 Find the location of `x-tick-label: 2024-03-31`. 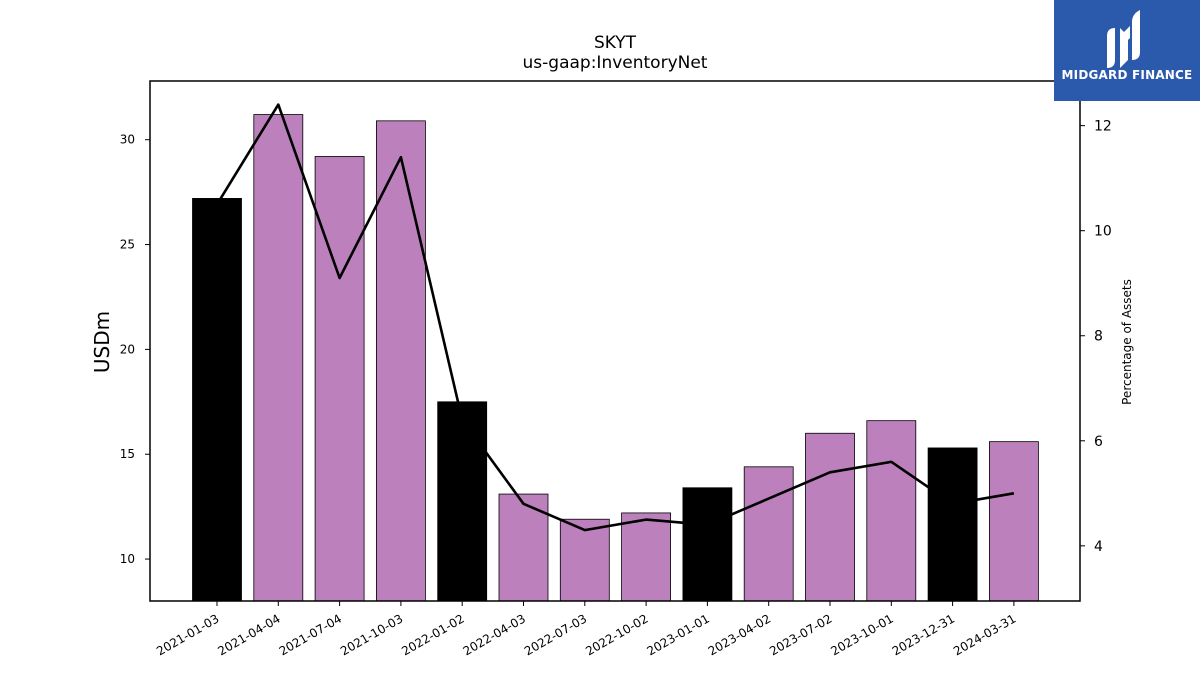

x-tick-label: 2024-03-31 is located at coordinates (984, 634).